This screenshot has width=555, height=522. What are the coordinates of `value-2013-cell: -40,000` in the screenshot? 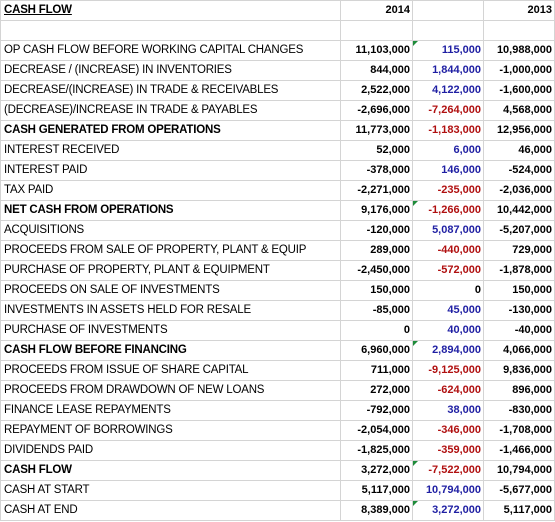 It's located at (519, 330).